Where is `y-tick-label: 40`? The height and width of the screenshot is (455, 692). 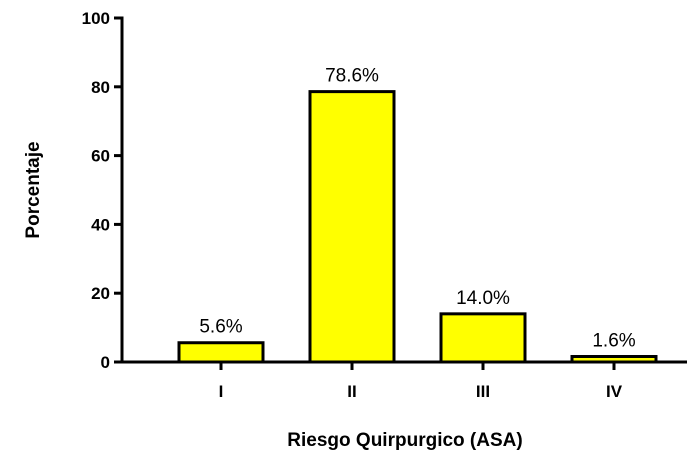
y-tick-label: 40 is located at coordinates (100, 224).